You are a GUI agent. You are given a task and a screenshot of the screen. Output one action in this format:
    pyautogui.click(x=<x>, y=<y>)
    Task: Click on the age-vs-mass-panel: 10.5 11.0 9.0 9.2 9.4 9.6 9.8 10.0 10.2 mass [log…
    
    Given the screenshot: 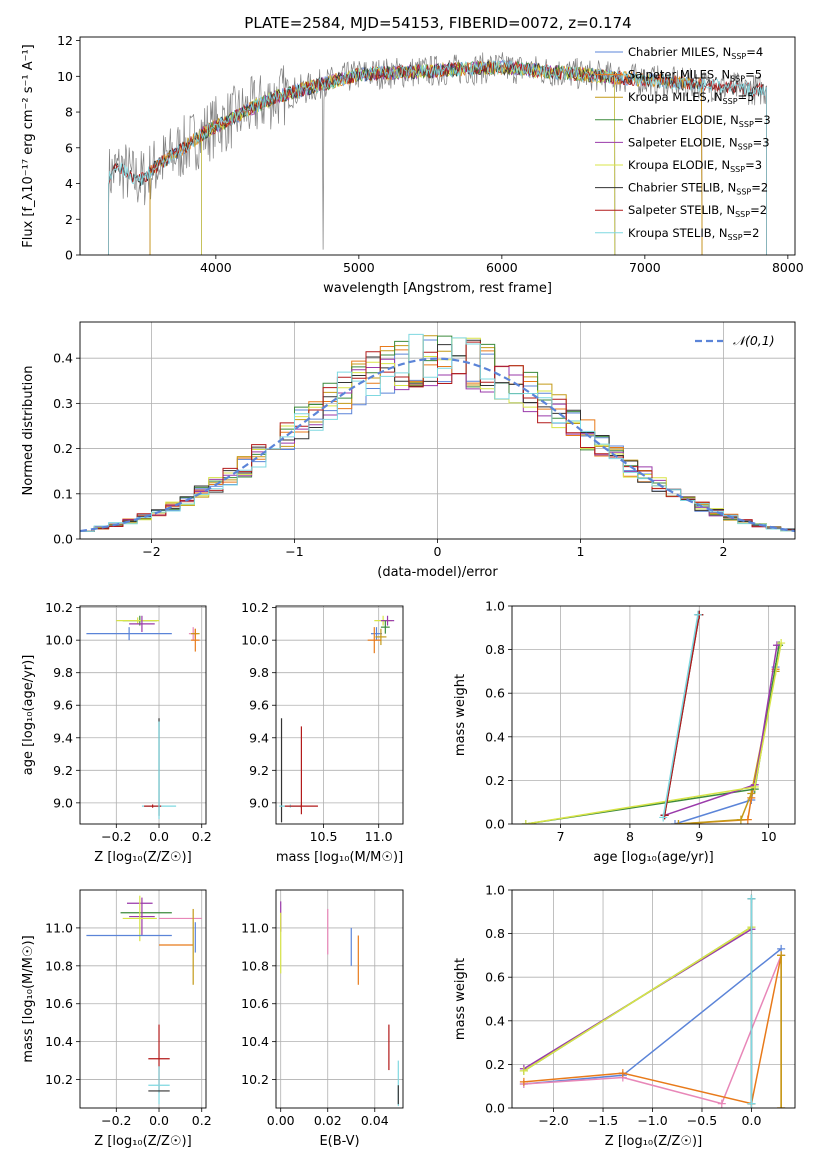 What is the action you would take?
    pyautogui.click(x=322, y=732)
    